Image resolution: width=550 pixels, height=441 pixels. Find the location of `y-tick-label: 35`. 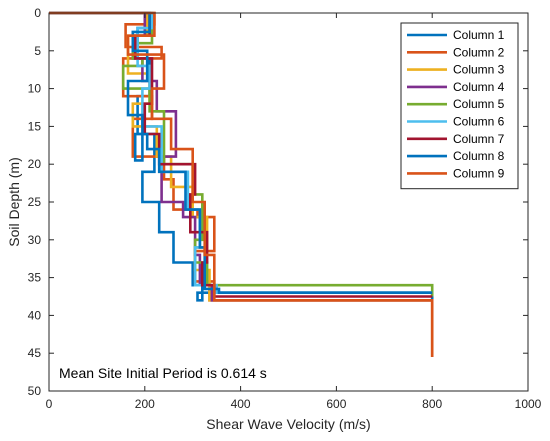

y-tick-label: 35 is located at coordinates (35, 278).